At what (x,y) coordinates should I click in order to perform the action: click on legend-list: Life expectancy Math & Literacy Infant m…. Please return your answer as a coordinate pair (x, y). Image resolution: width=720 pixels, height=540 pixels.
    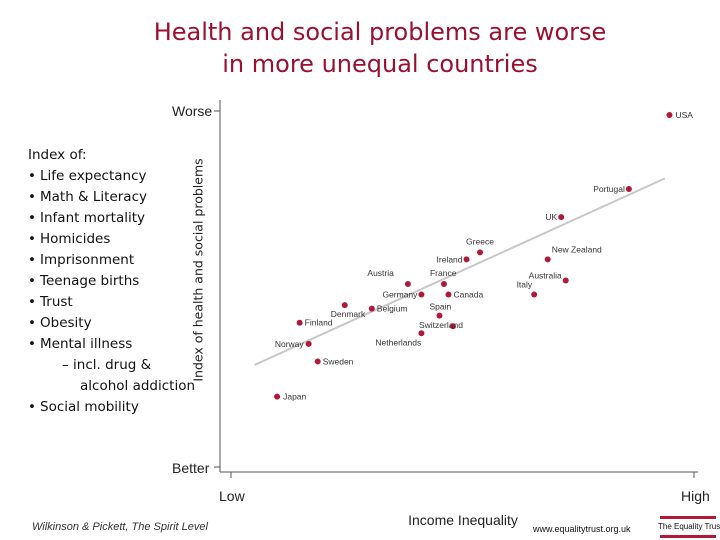
    Looking at the image, I should click on (111, 260).